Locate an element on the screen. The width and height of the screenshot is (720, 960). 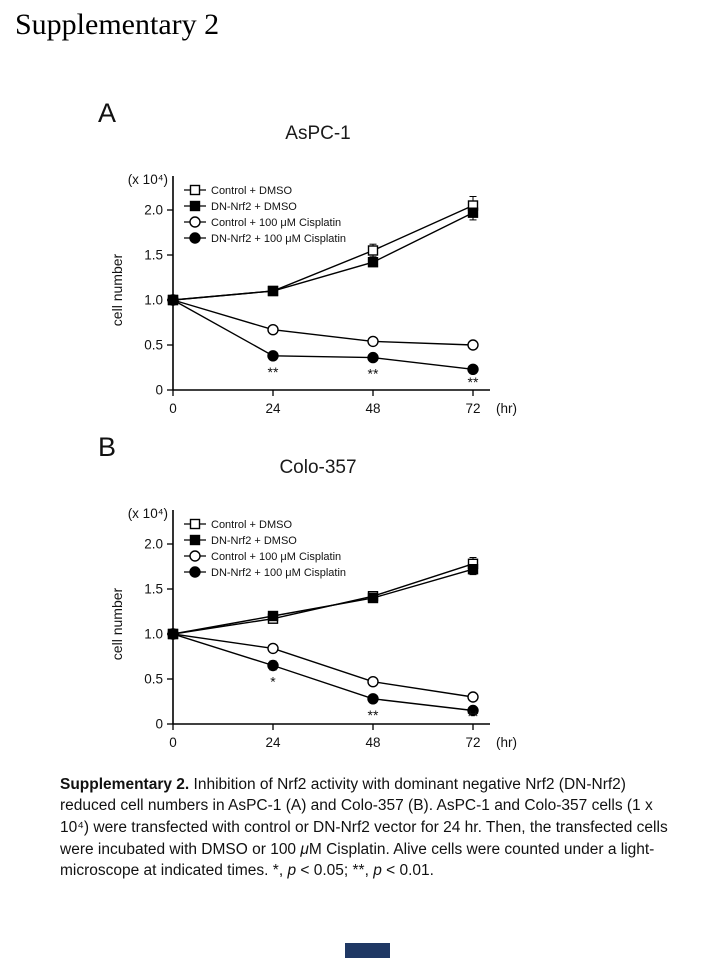
page-title: Supplementary 2 is located at coordinates (117, 24).